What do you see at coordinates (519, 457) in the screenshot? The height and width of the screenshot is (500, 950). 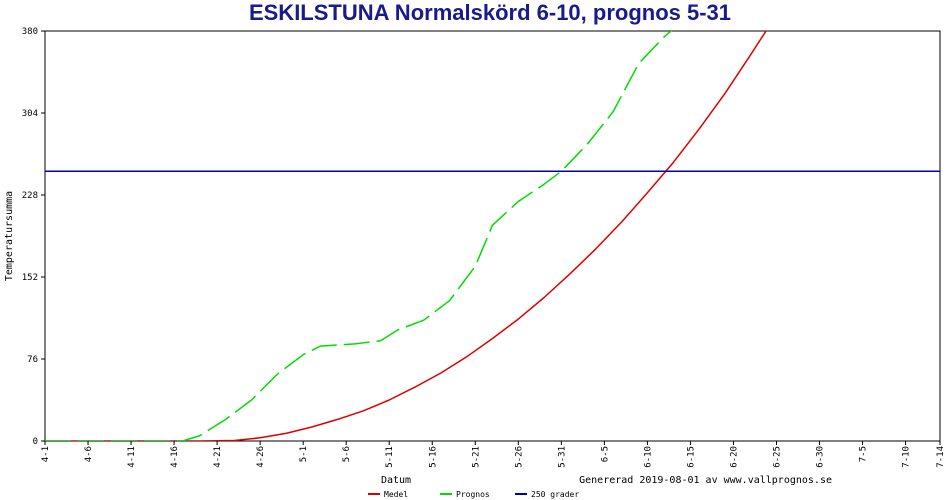 I see `x-tick-label: 5-26` at bounding box center [519, 457].